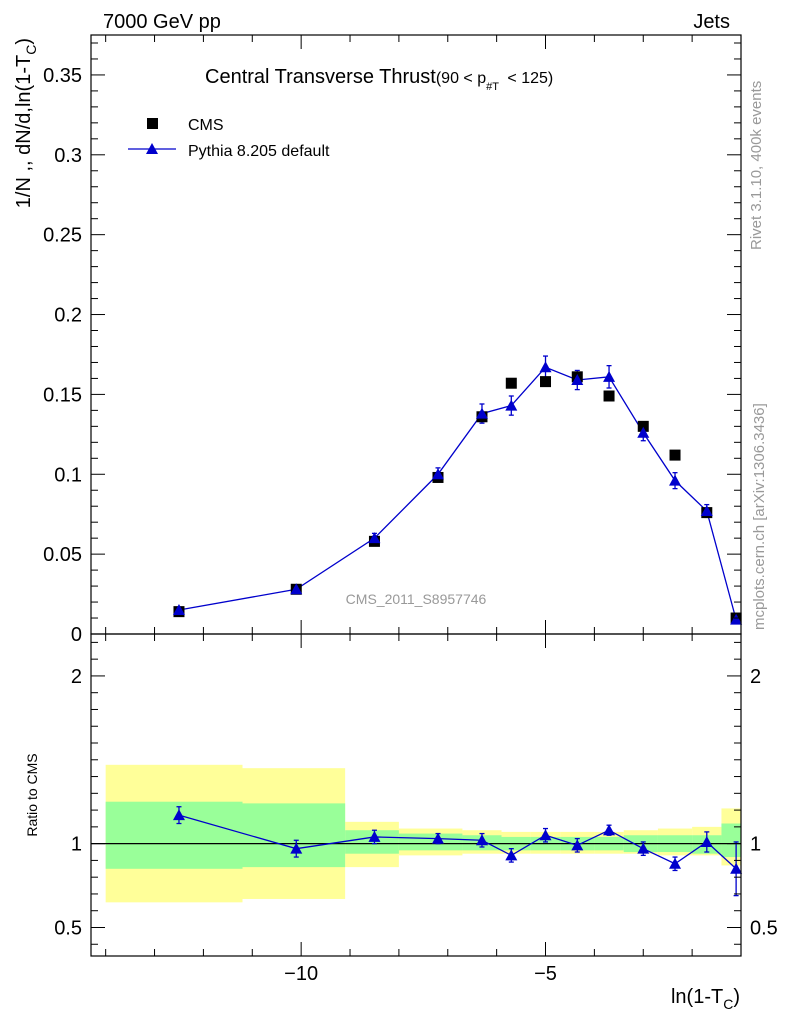 The image size is (786, 1024). Describe the element at coordinates (162, 22) in the screenshot. I see `header-energy: 7000 GeV pp` at that location.